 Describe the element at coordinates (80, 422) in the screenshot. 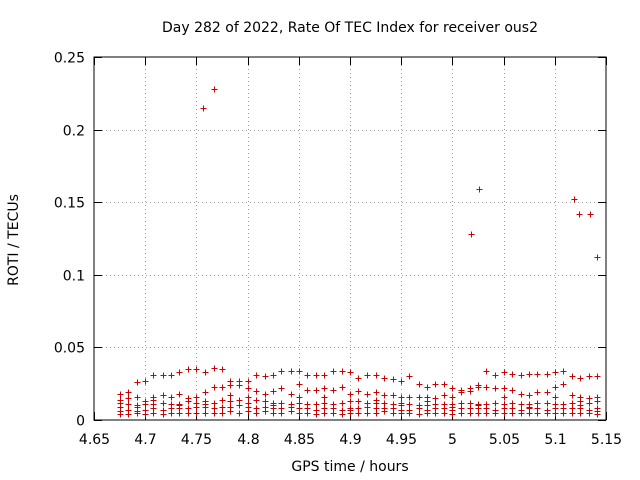

I see `y-tick-label: 0` at that location.